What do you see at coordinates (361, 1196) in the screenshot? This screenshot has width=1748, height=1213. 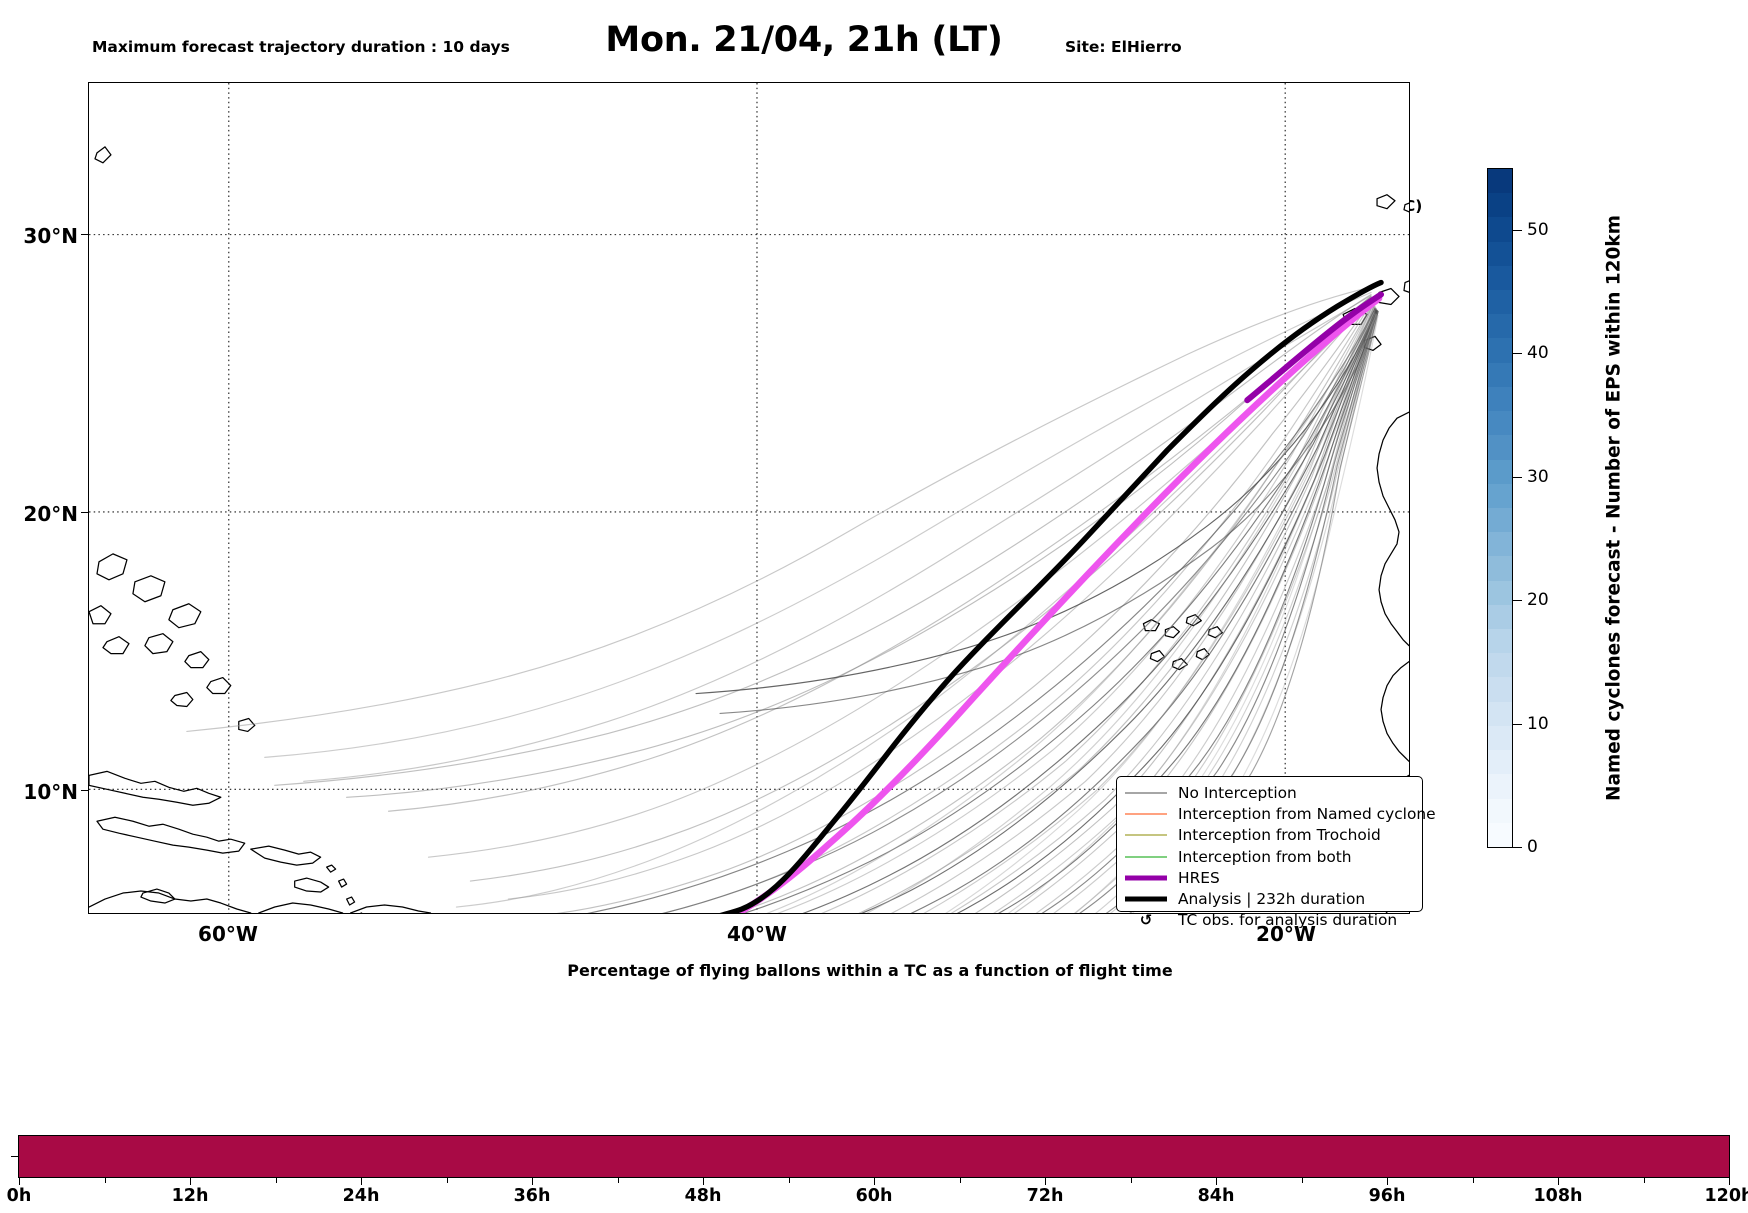 I see `progress-label-24h: 24h` at bounding box center [361, 1196].